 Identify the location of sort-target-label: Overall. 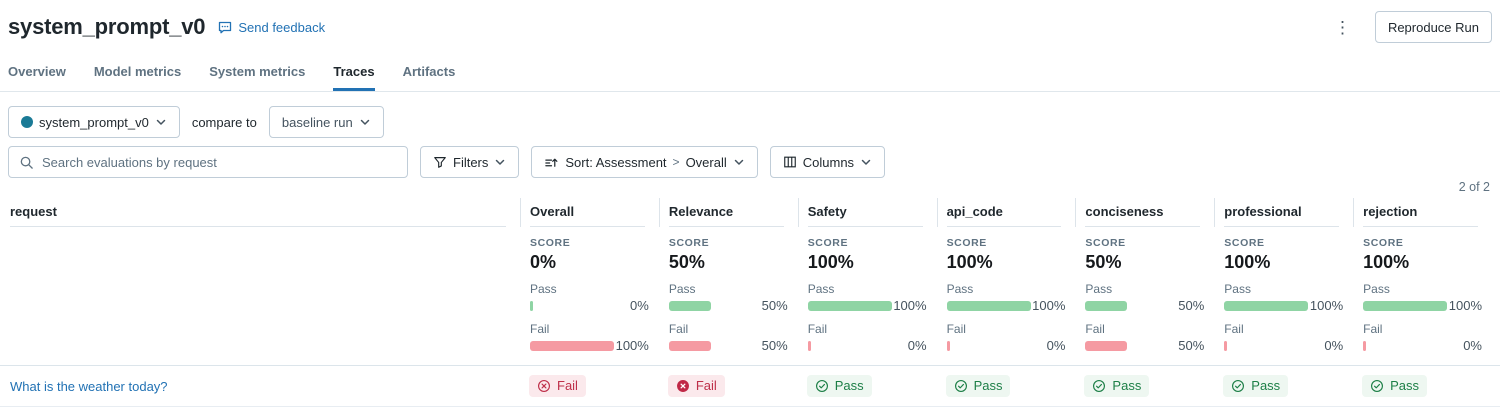
(706, 162).